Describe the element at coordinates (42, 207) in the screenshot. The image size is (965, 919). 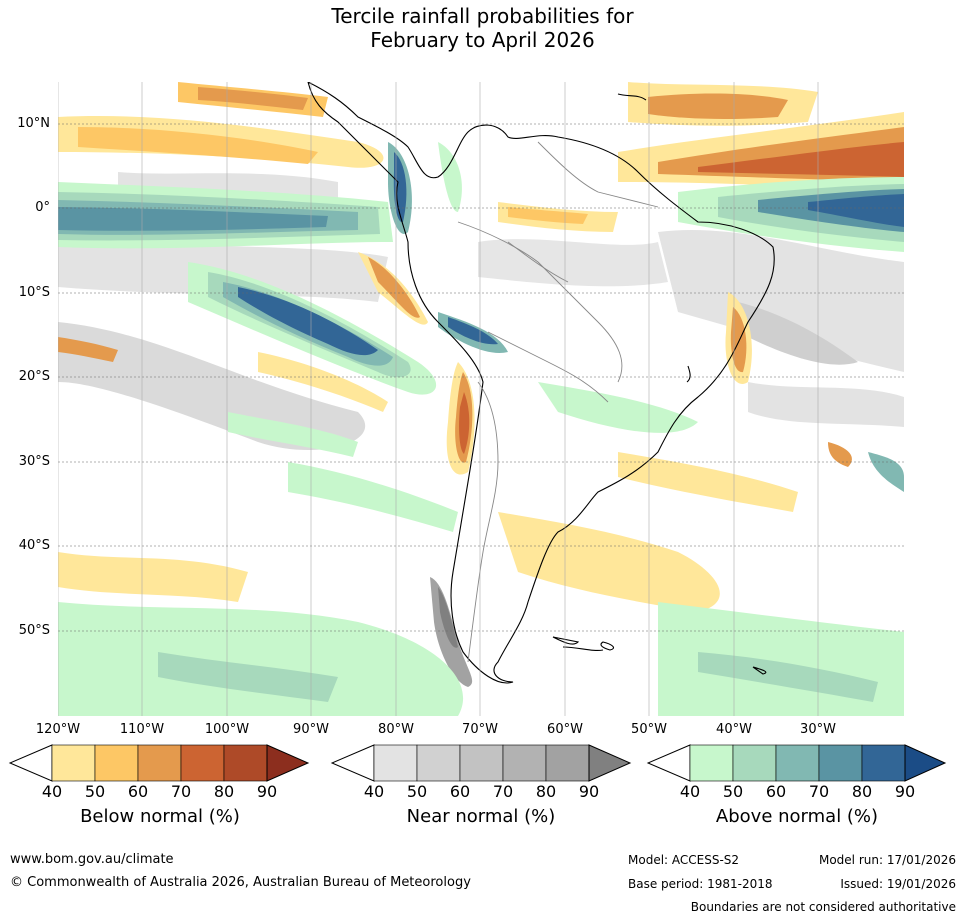
I see `lat-label-0: 0°` at that location.